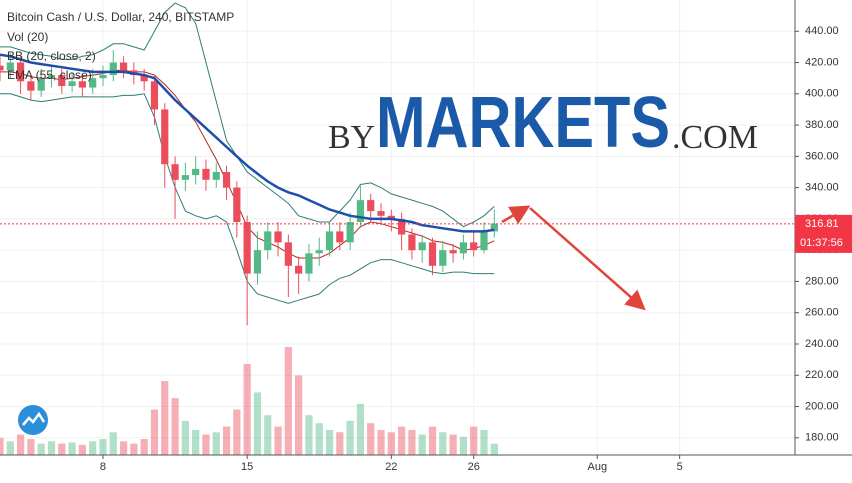 The width and height of the screenshot is (852, 483). Describe the element at coordinates (715, 137) in the screenshot. I see `watermark-suffix: .COM` at that location.